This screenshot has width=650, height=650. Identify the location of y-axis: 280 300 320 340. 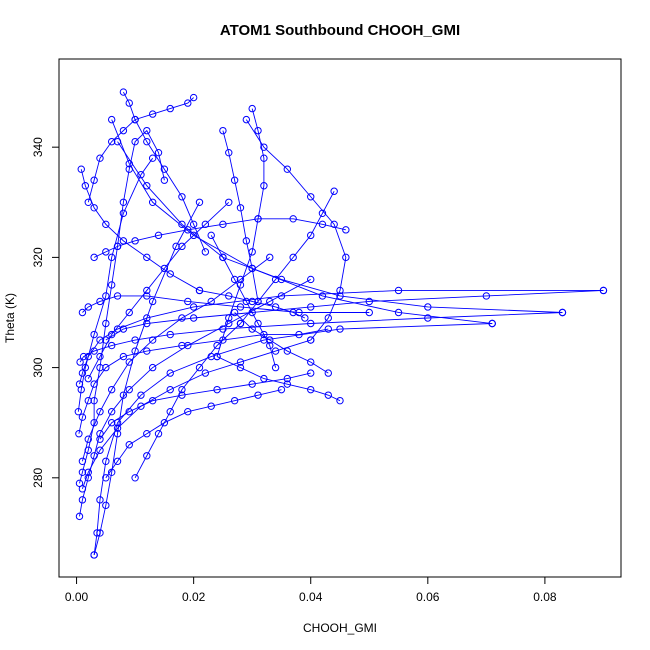
(45, 312).